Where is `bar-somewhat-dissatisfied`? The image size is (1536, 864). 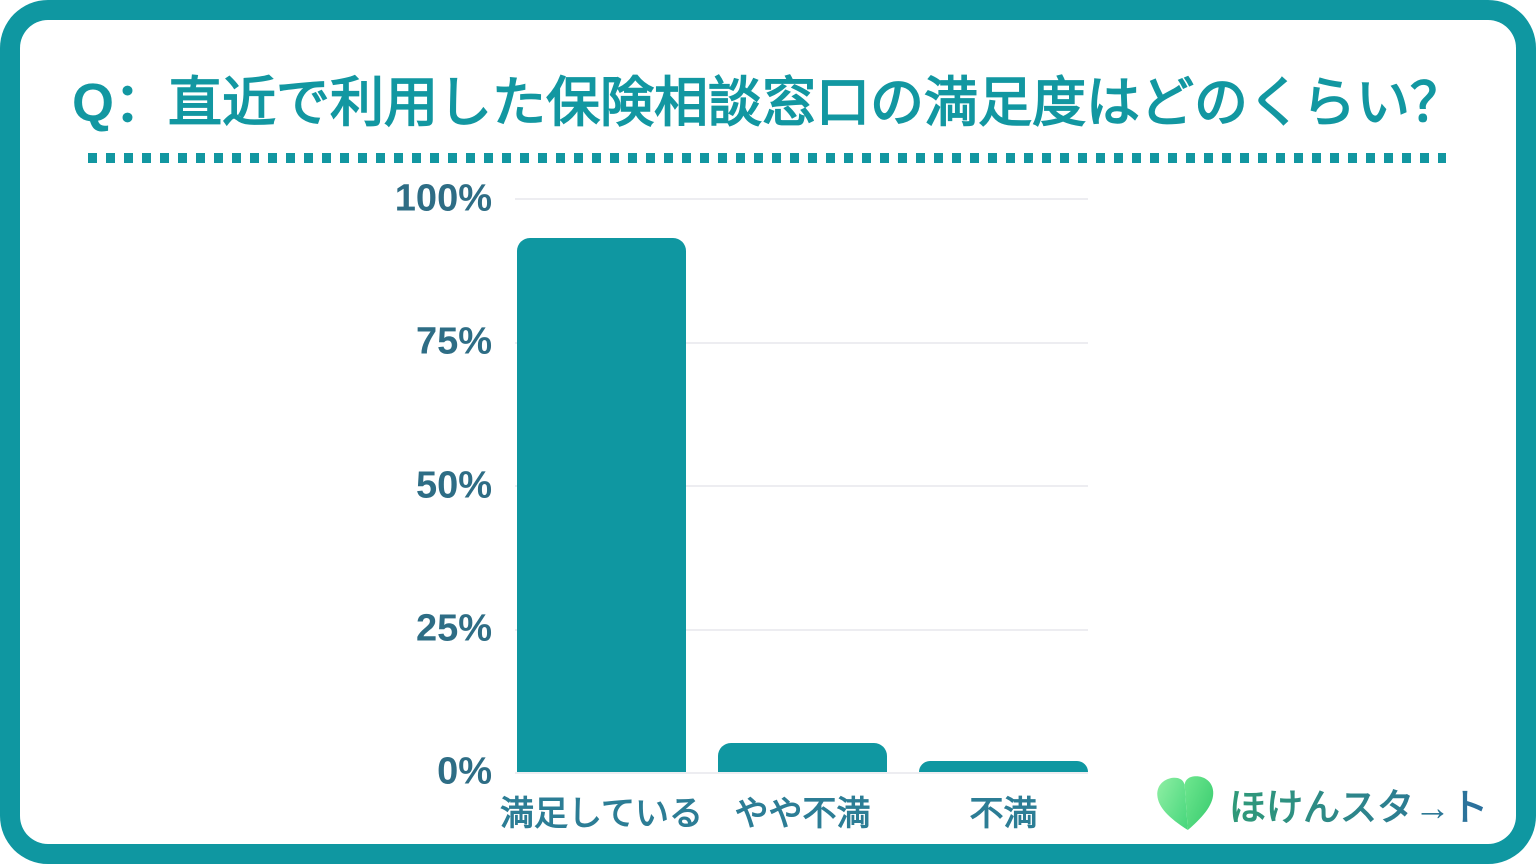
bar-somewhat-dissatisfied is located at coordinates (802, 757).